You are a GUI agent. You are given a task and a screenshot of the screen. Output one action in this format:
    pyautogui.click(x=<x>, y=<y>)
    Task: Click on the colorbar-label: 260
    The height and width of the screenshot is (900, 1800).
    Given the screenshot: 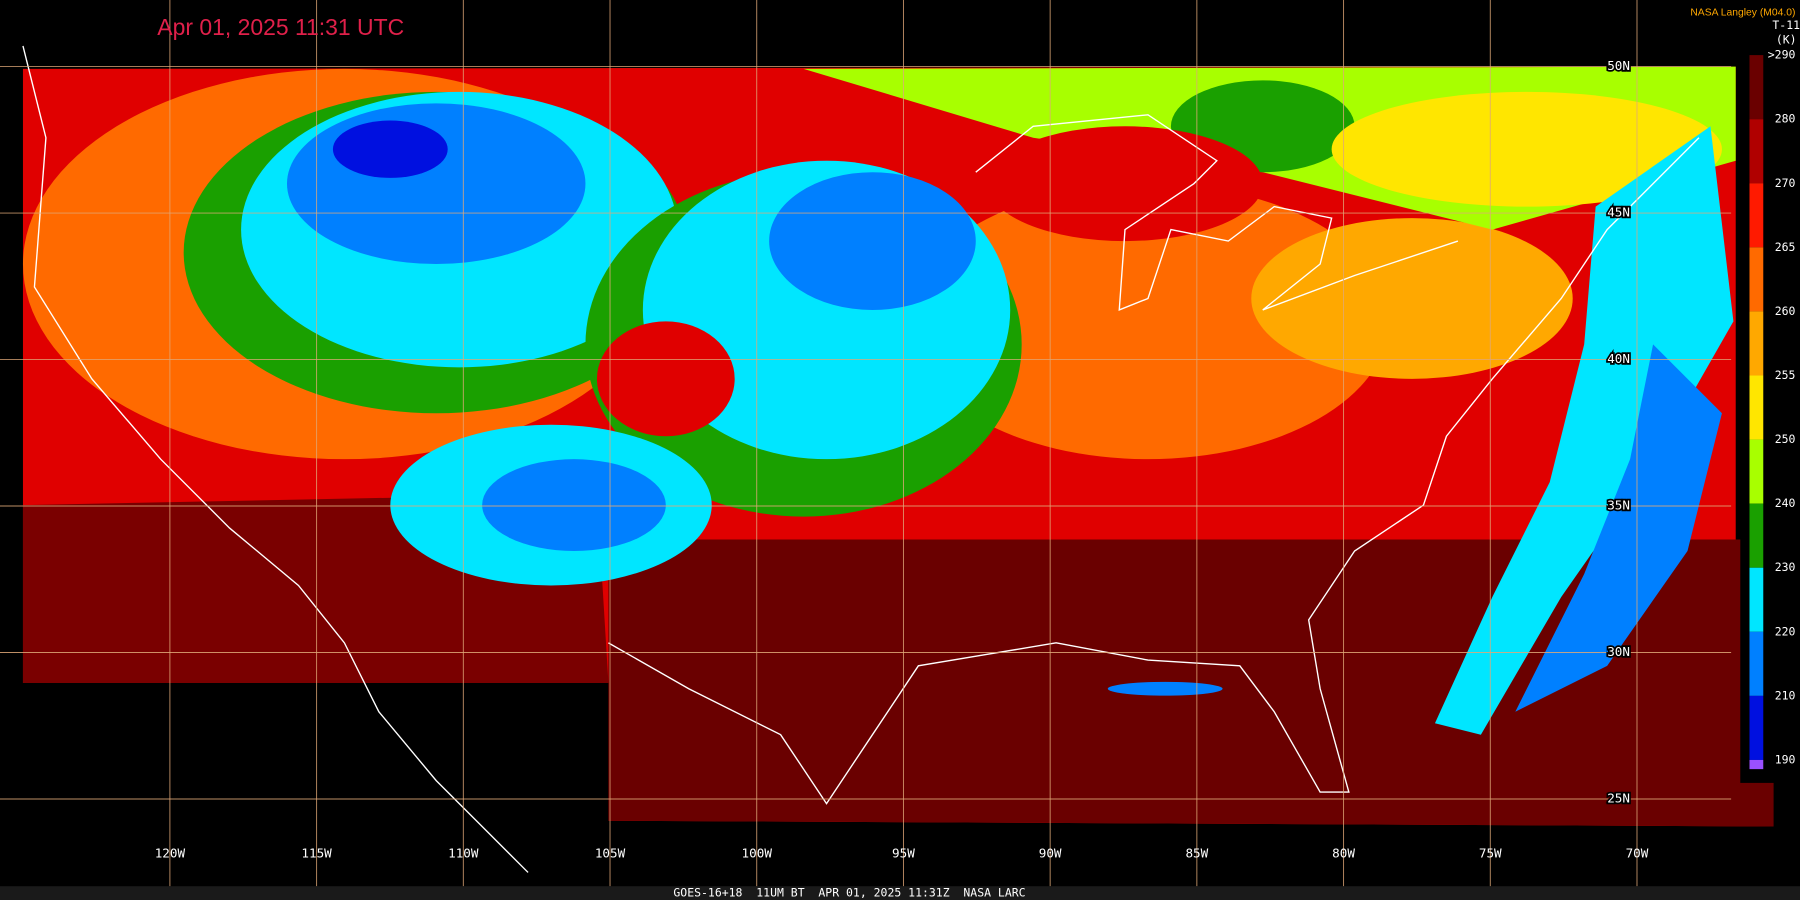 What is the action you would take?
    pyautogui.click(x=1785, y=311)
    